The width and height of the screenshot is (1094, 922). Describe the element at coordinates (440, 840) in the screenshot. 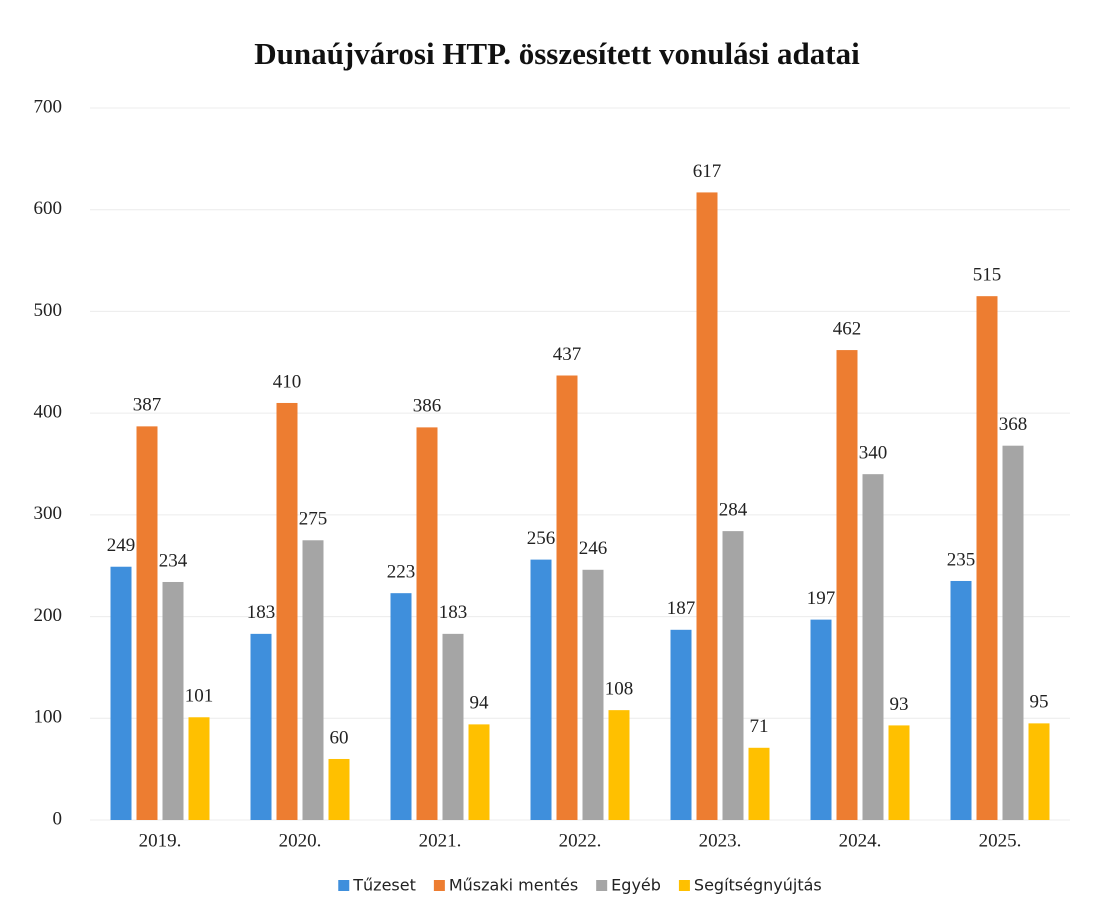

I see `x-tick-label: 2021.` at that location.